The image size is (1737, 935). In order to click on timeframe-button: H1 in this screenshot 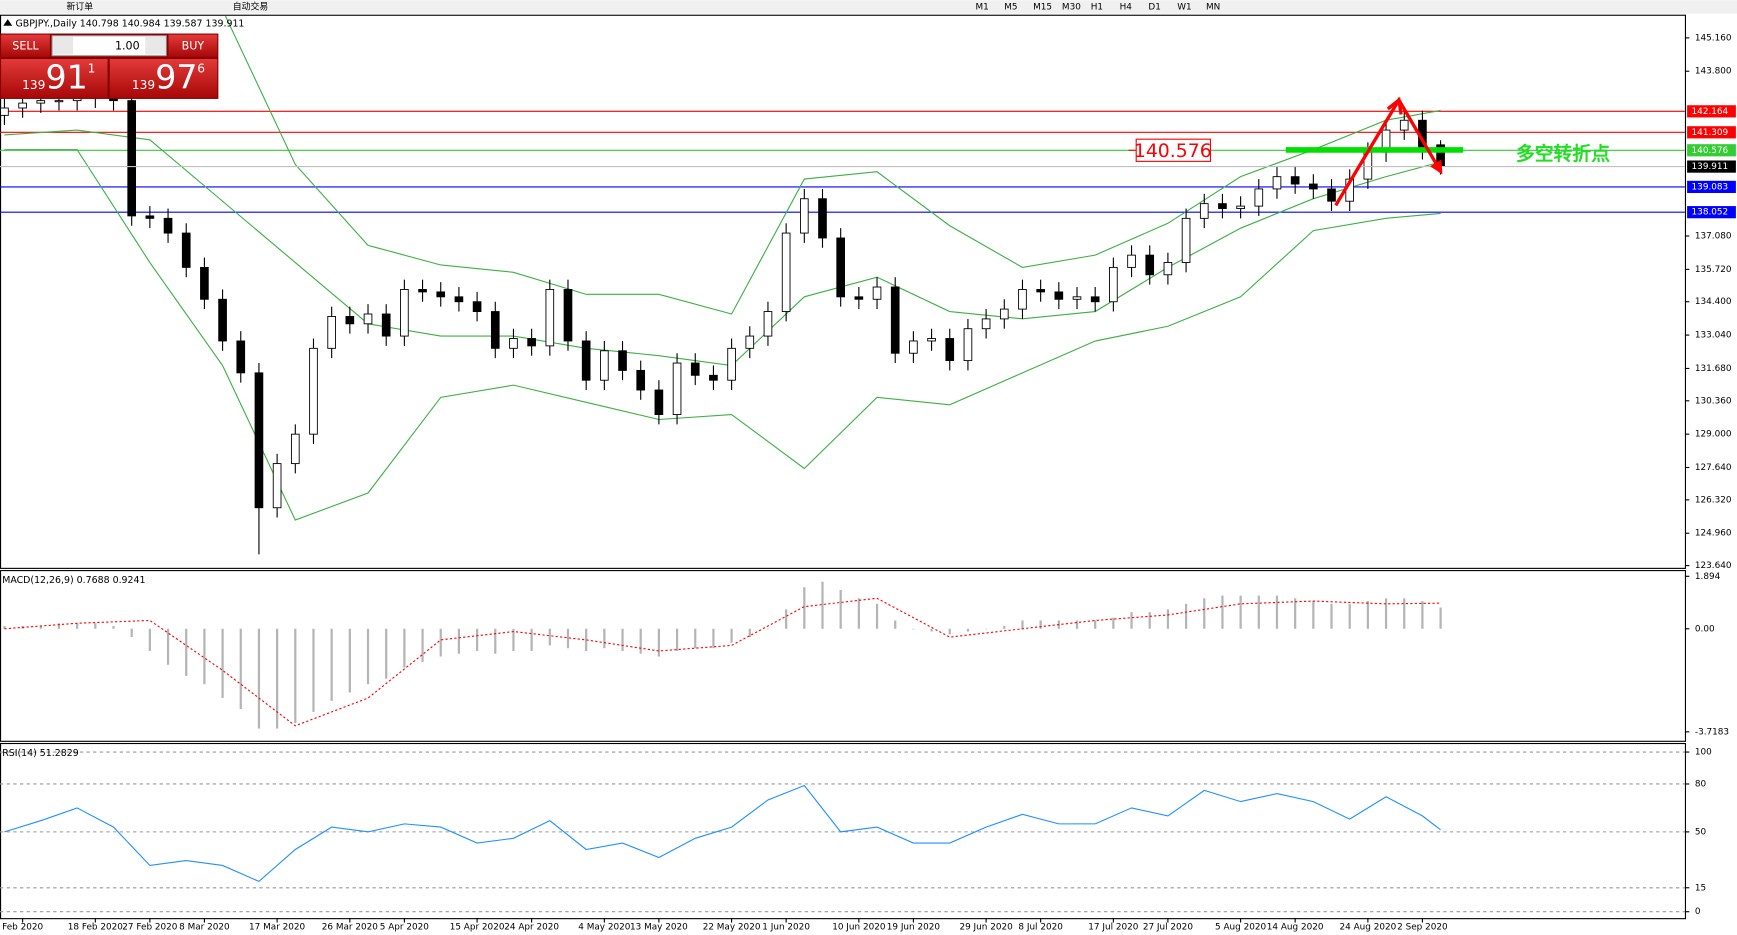, I will do `click(1097, 7)`.